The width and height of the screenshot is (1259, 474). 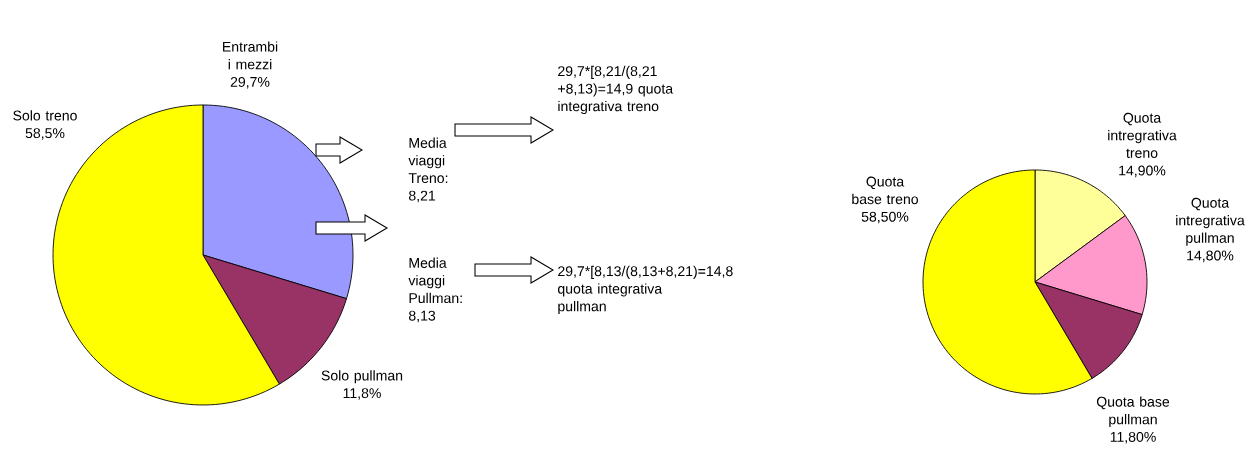 I want to click on slice-label: Entrambi i mezzi, so click(x=250, y=55).